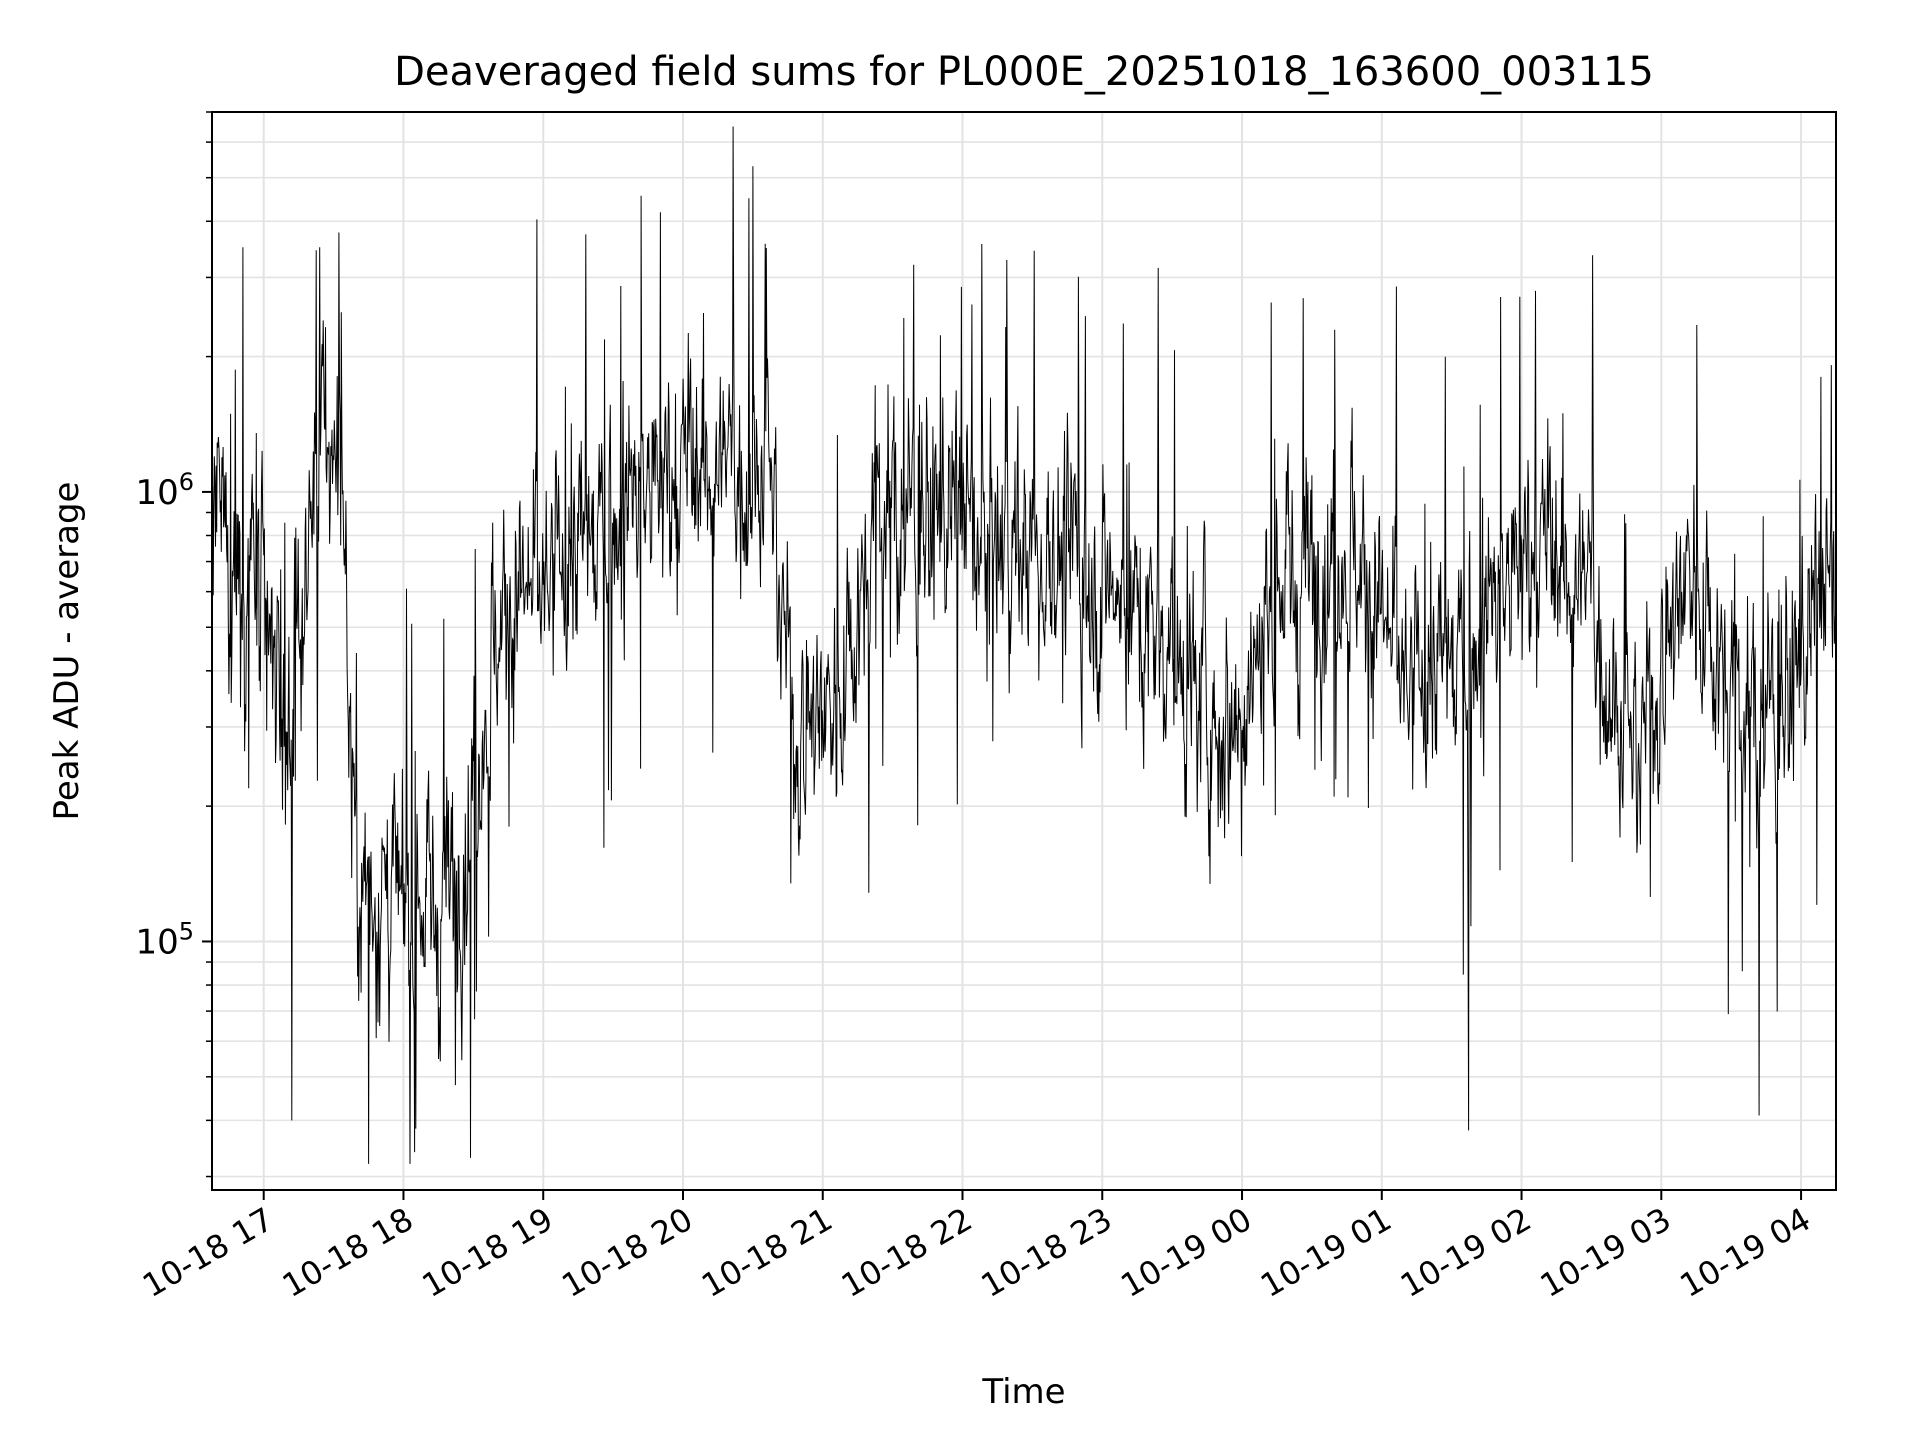 The image size is (1920, 1440). What do you see at coordinates (173, 644) in the screenshot?
I see `y-axis-ticks: 10⁵ 10⁶` at bounding box center [173, 644].